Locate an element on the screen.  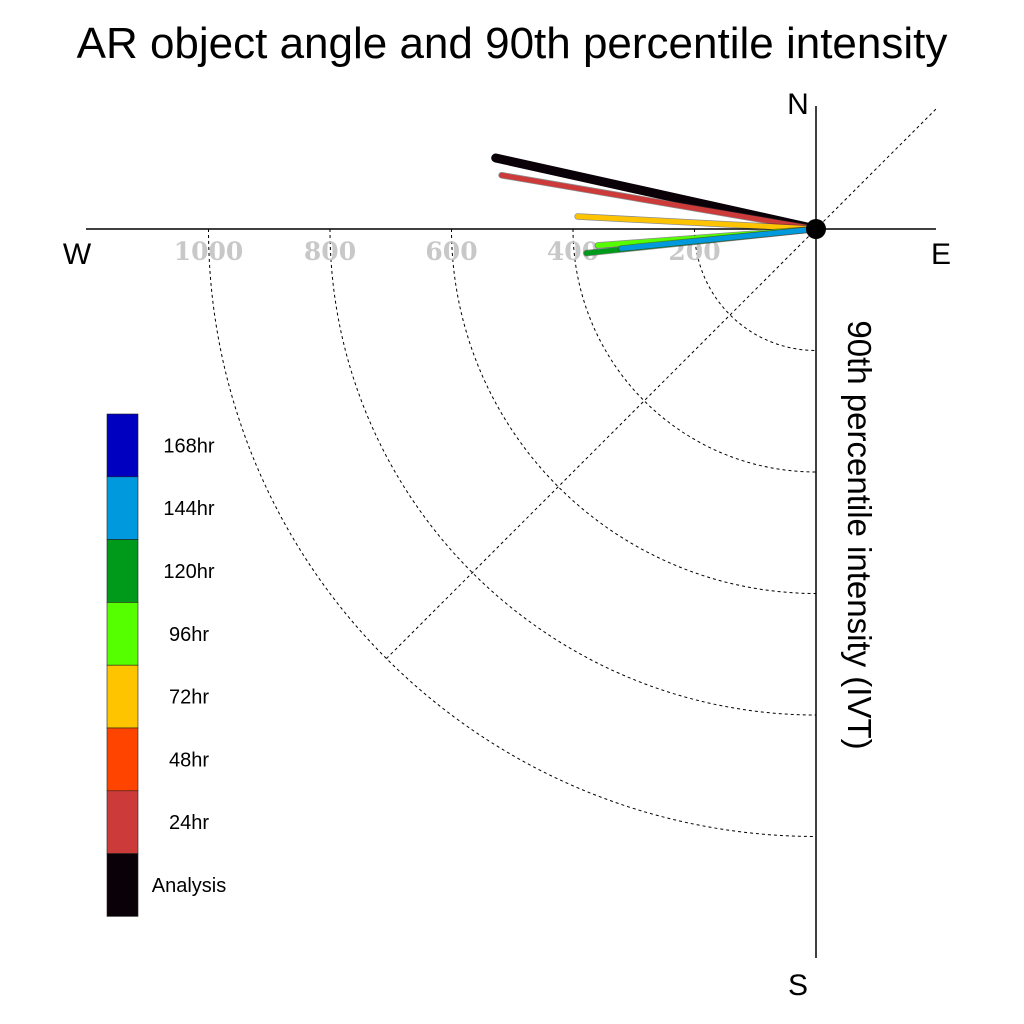
legend-swatch-48hr is located at coordinates (122, 759).